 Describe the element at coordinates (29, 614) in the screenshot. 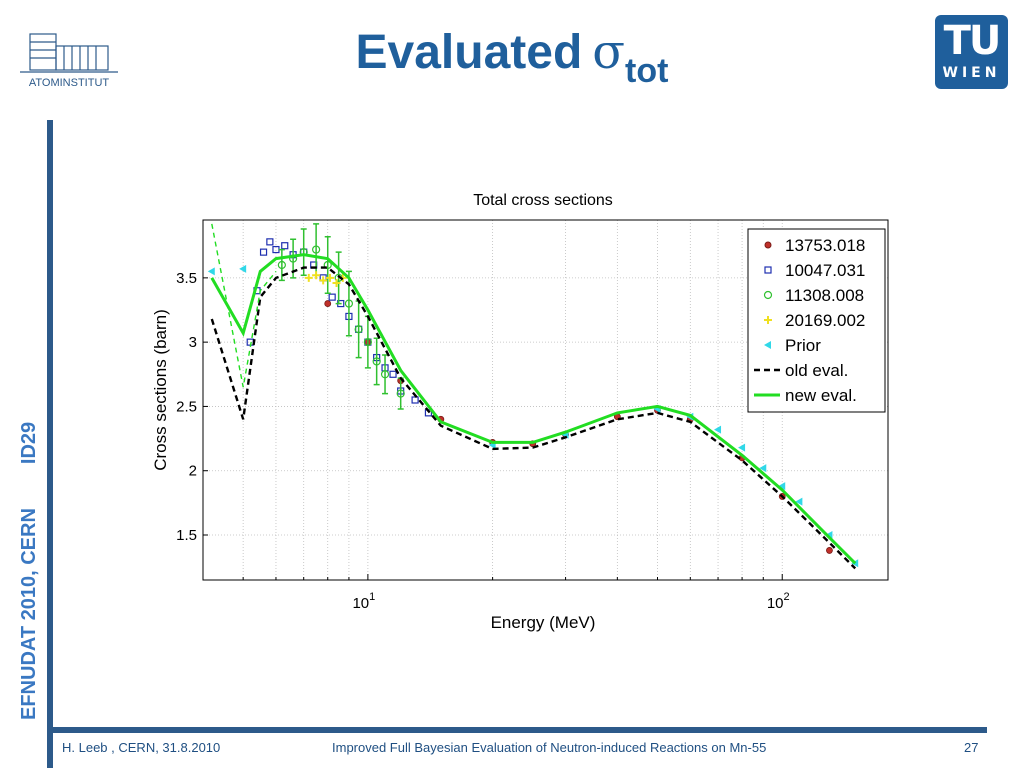

I see `conference-name: EFNUDAT 2010, CERN` at that location.